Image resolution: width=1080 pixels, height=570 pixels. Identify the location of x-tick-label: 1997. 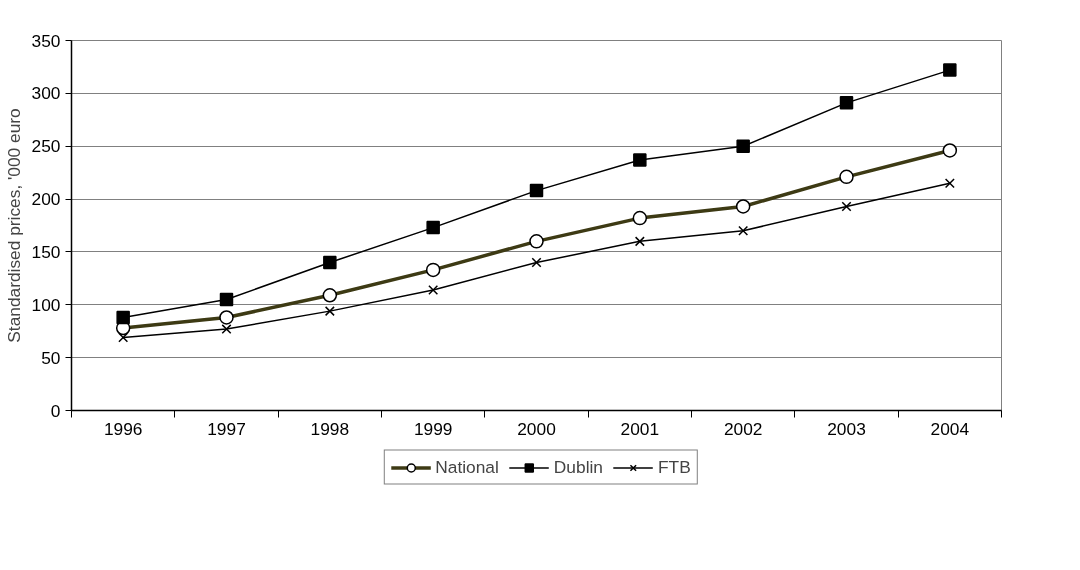
(226, 428).